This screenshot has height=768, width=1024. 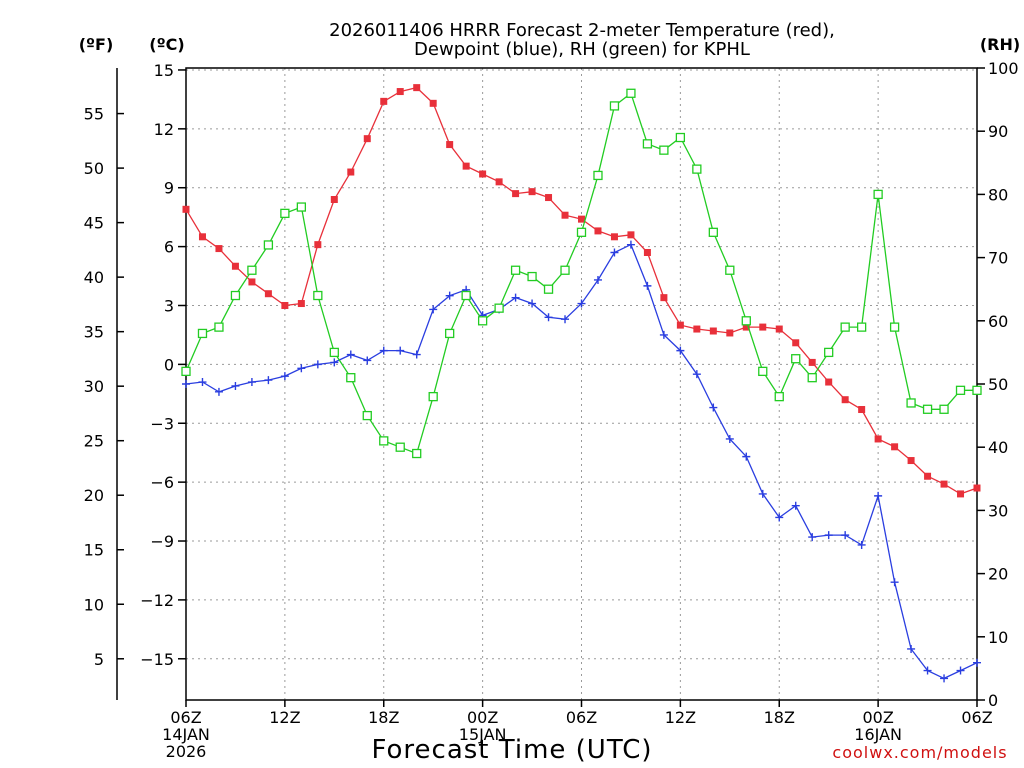 I want to click on fahrenheit-tick-label: 35, so click(x=94, y=332).